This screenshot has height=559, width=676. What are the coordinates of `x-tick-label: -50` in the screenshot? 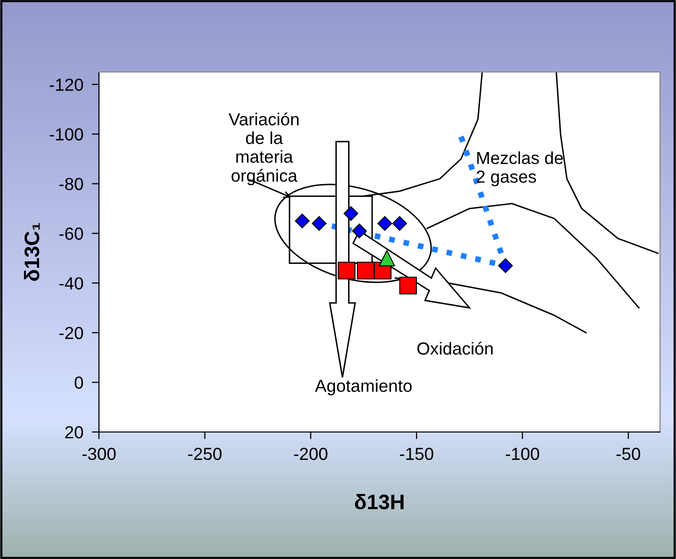 It's located at (628, 454).